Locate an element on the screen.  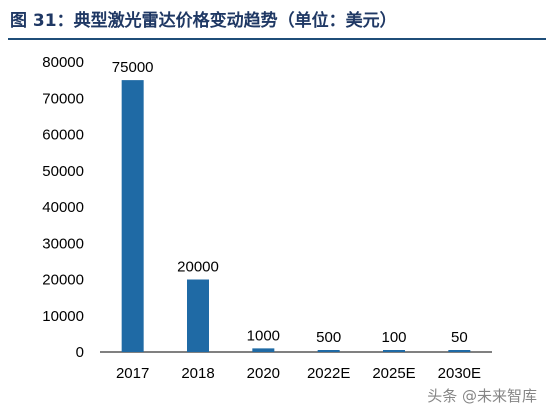
x-tick-label-2022e: 2022E is located at coordinates (328, 373).